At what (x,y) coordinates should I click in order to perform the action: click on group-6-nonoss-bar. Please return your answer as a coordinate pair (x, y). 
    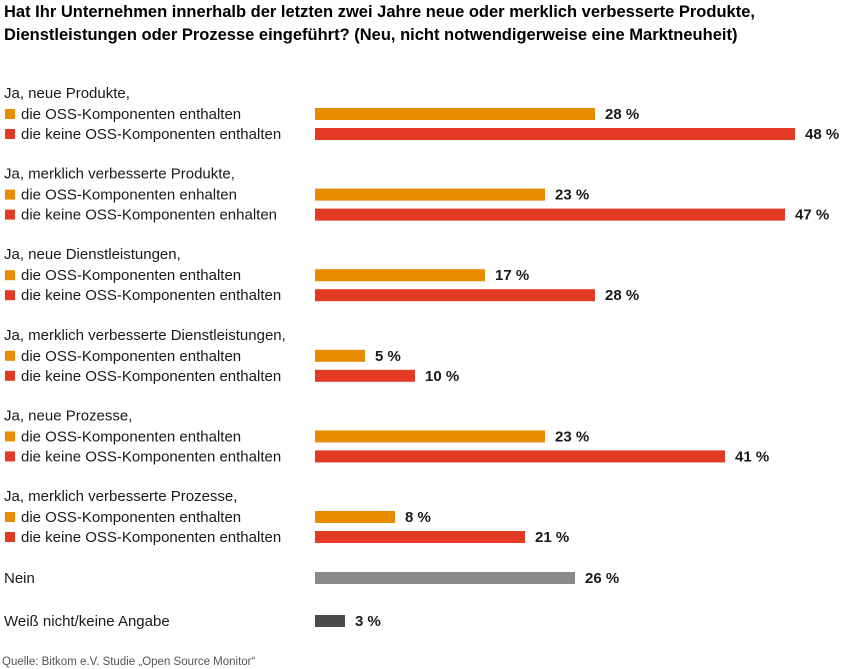
    Looking at the image, I should click on (420, 537).